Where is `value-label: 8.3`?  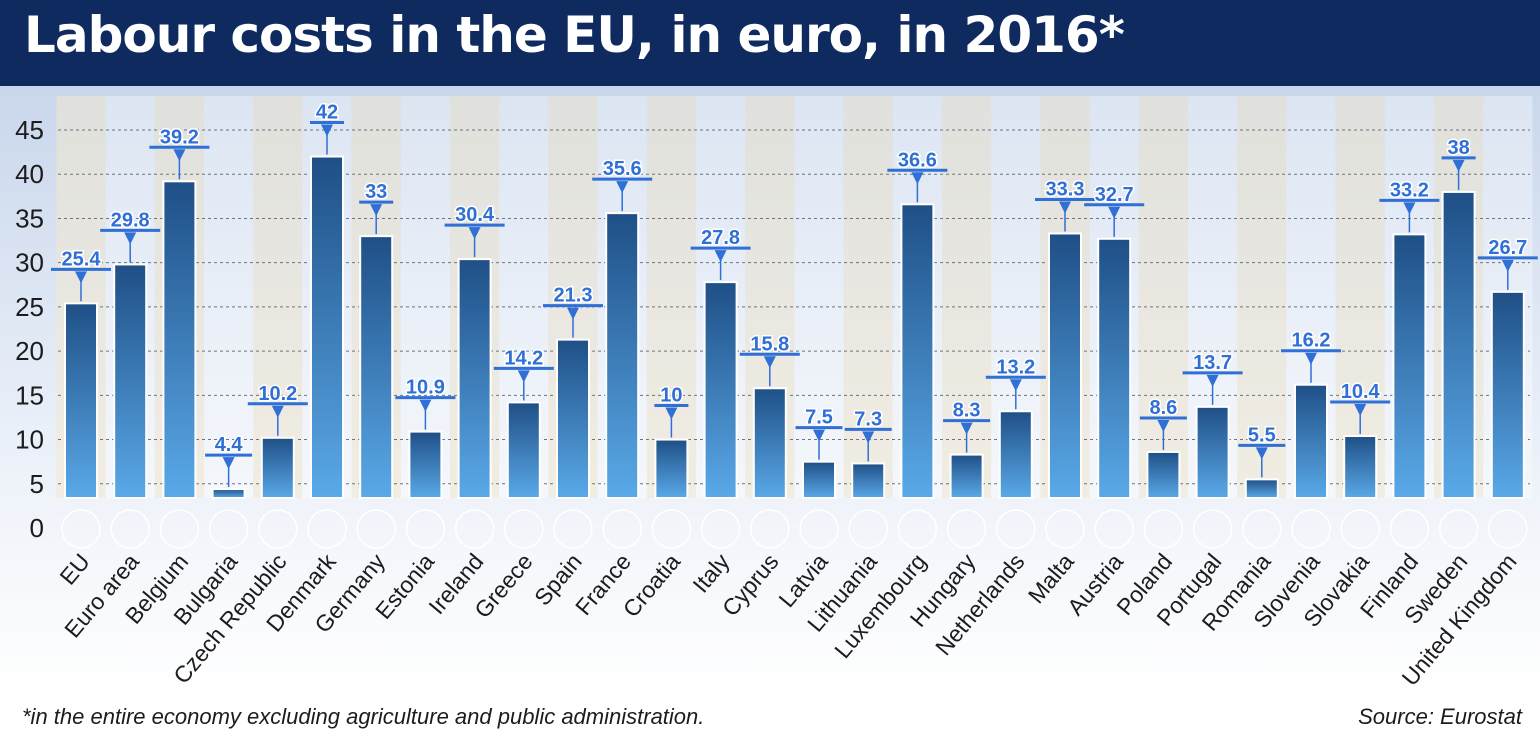
value-label: 8.3 is located at coordinates (967, 411).